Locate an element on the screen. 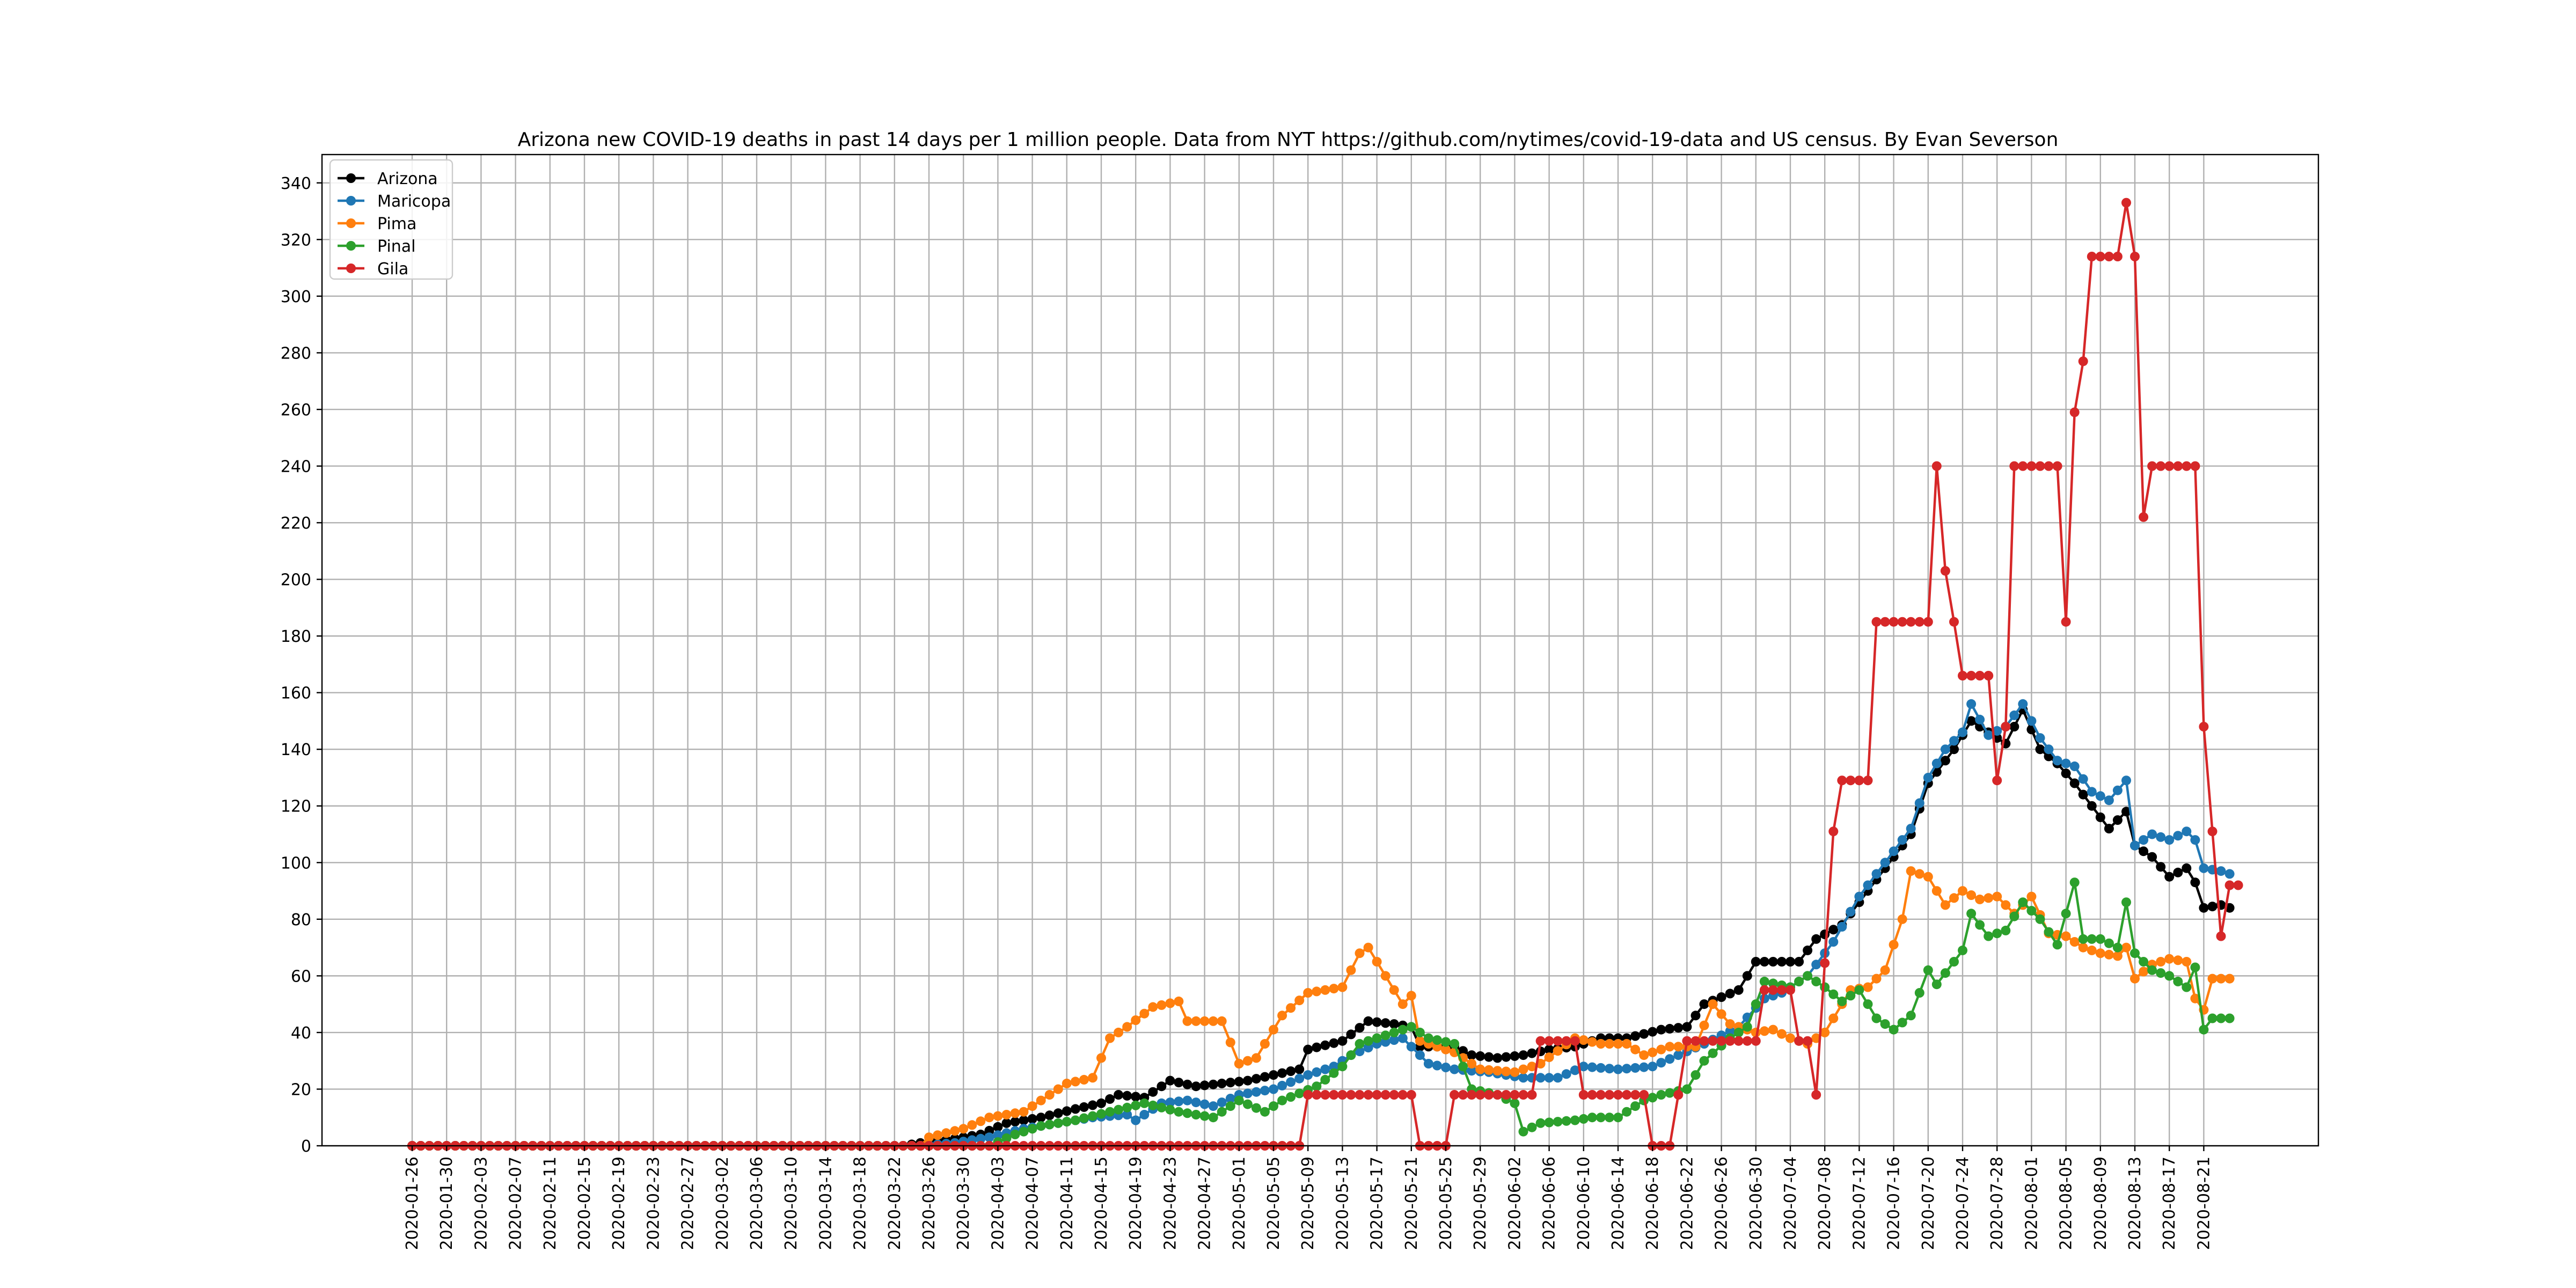 This screenshot has width=2576, height=1288. y-tick-label: 80 is located at coordinates (301, 920).